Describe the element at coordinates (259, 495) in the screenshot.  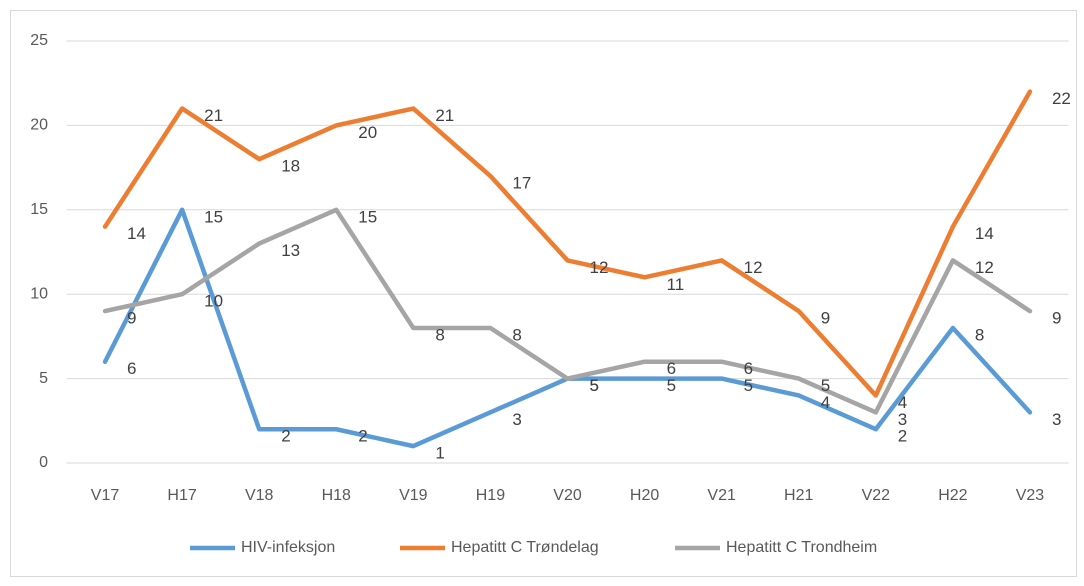
I see `x-tick-label: V18` at that location.